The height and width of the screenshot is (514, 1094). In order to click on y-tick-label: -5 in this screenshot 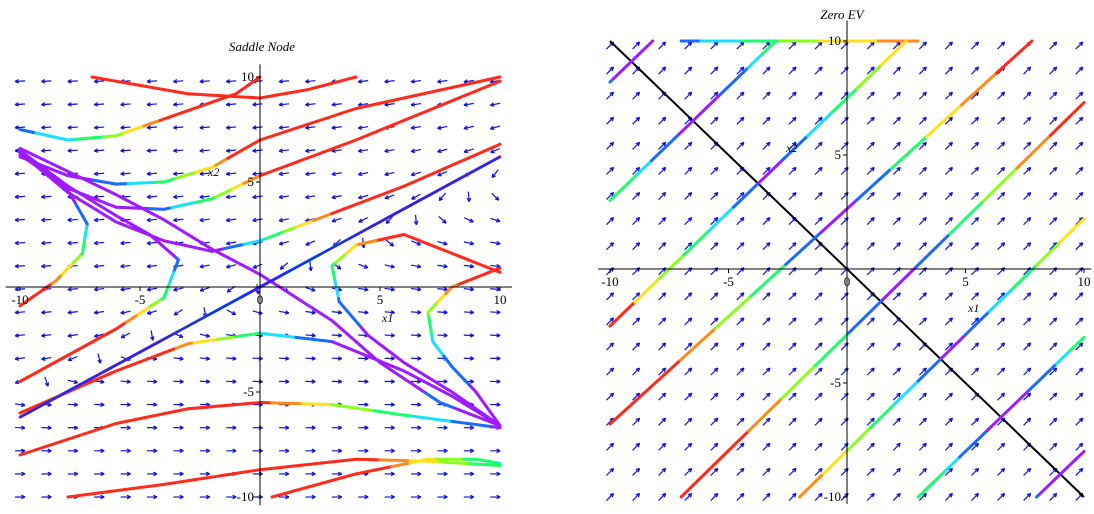, I will do `click(835, 382)`.